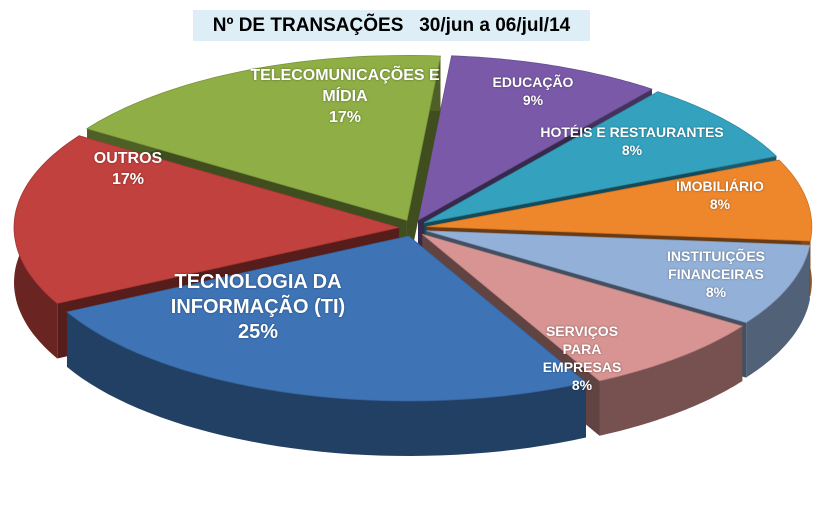 The height and width of the screenshot is (520, 826). I want to click on slice-label-outros: OUTROS 17%, so click(128, 169).